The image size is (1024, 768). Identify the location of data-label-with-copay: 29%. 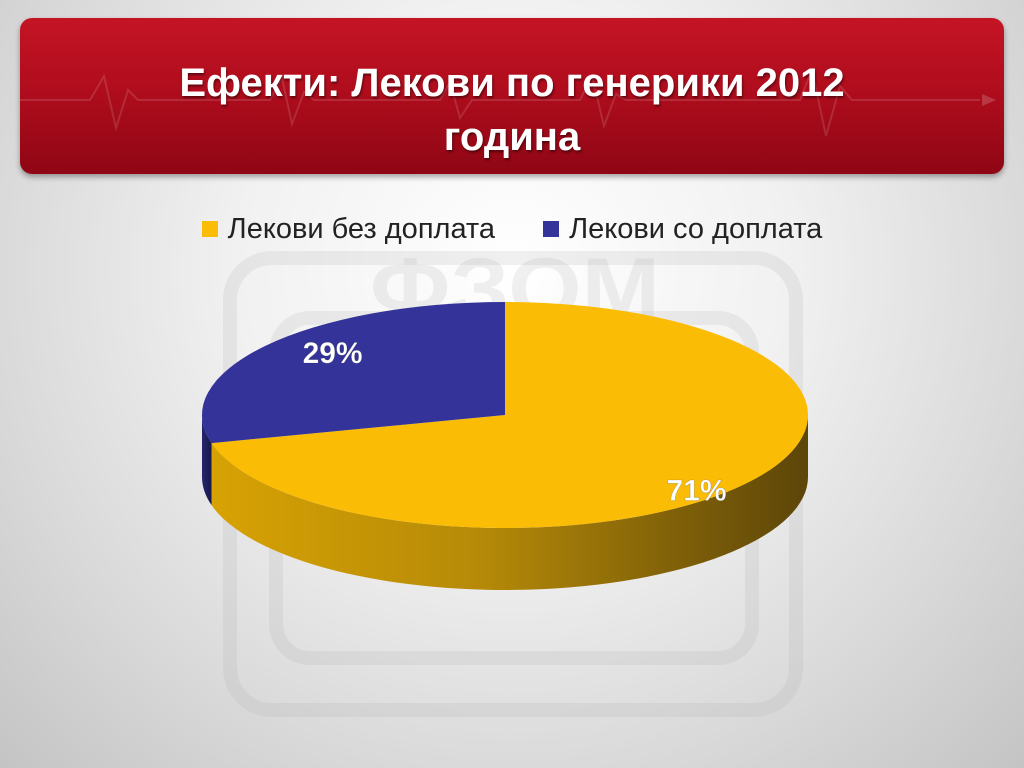
(333, 353).